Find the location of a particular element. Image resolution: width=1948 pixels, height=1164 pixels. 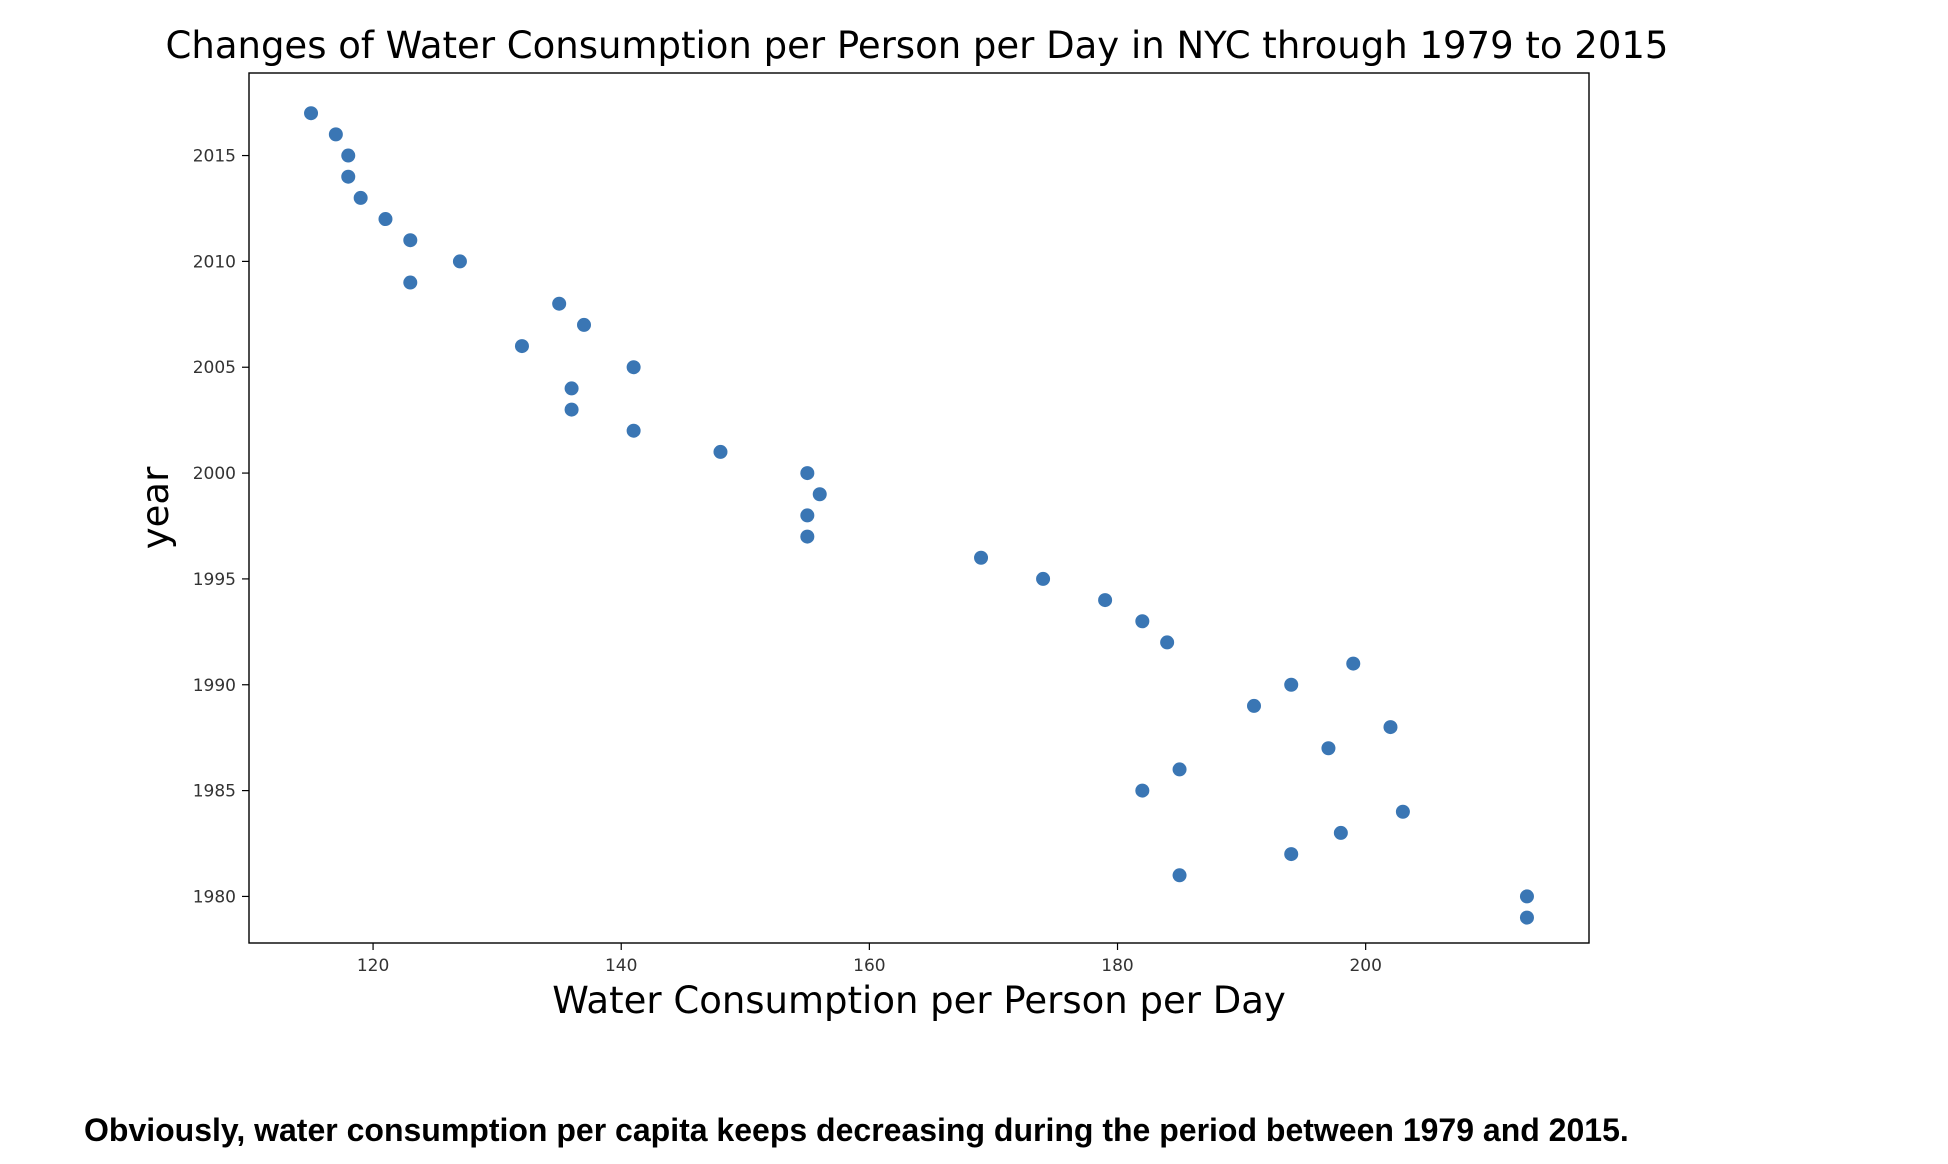

x-axis-label: Water Consumption per Person per Day is located at coordinates (919, 1000).